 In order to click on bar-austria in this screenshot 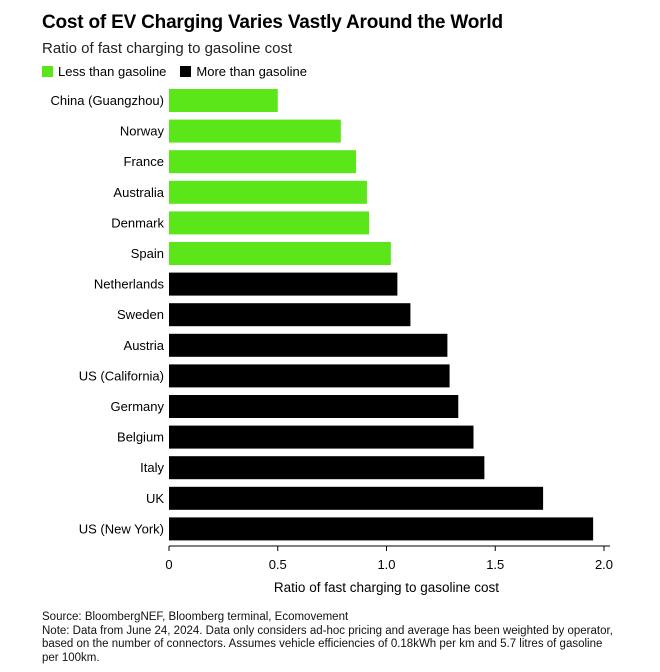, I will do `click(308, 345)`.